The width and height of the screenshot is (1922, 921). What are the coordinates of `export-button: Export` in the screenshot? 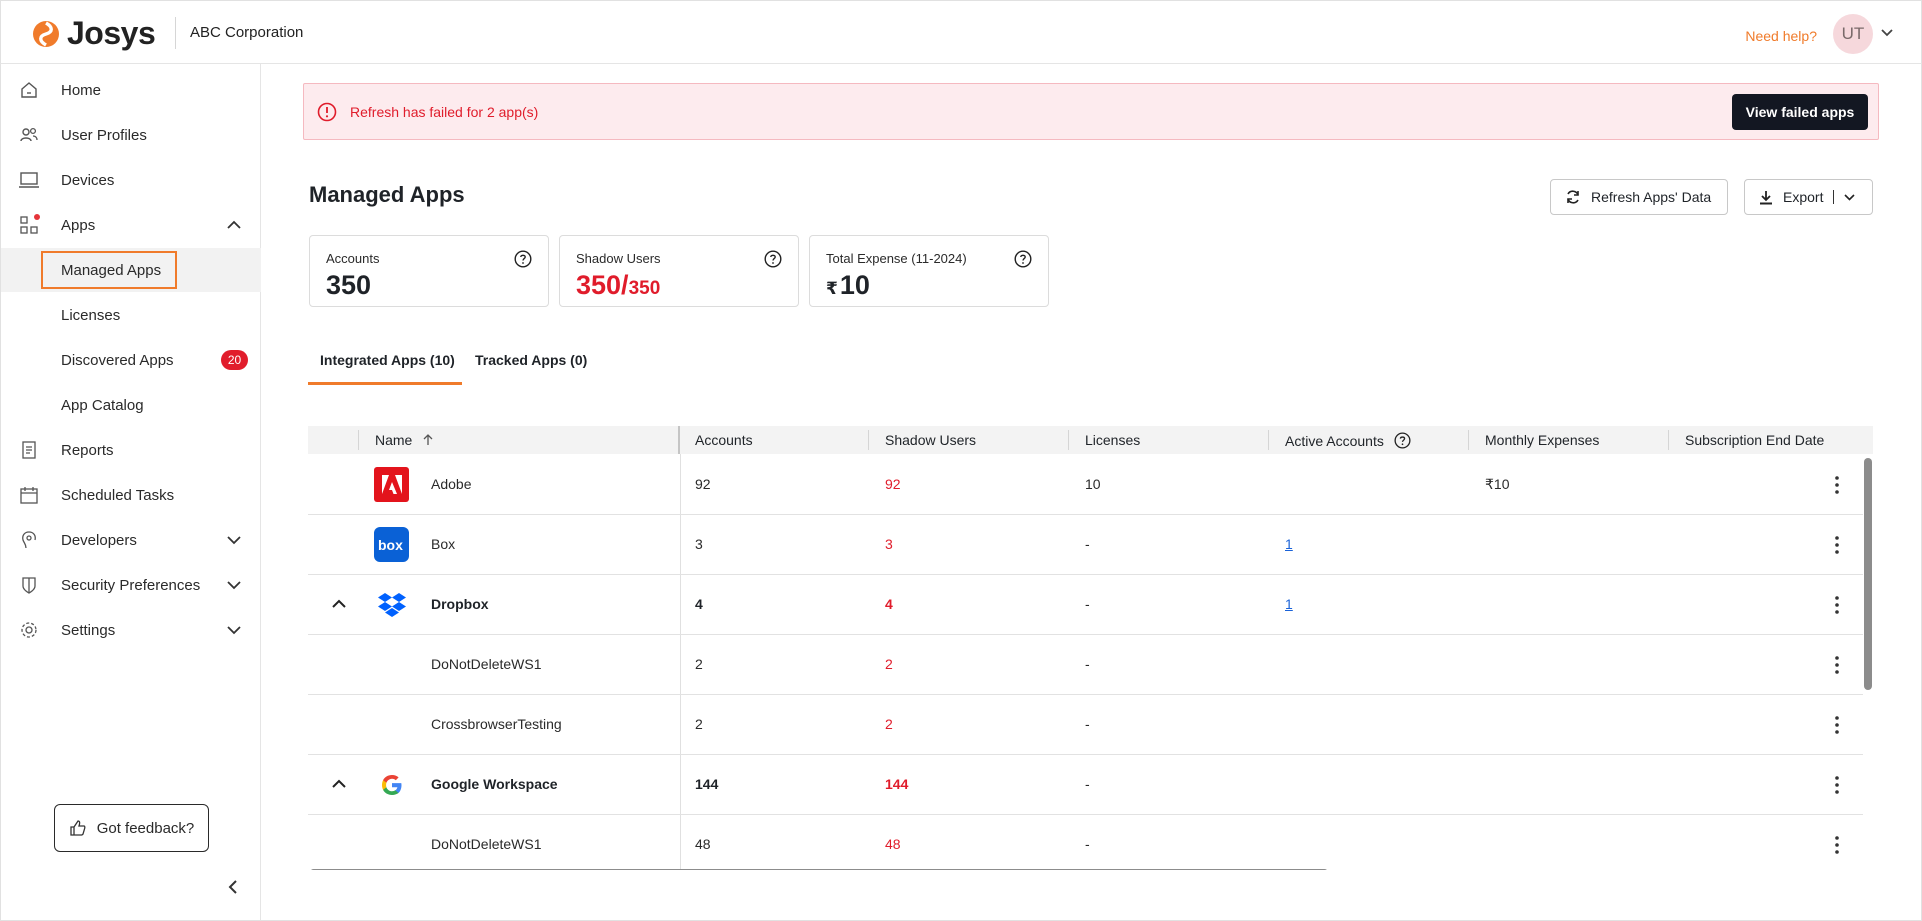 It's located at (1808, 197).